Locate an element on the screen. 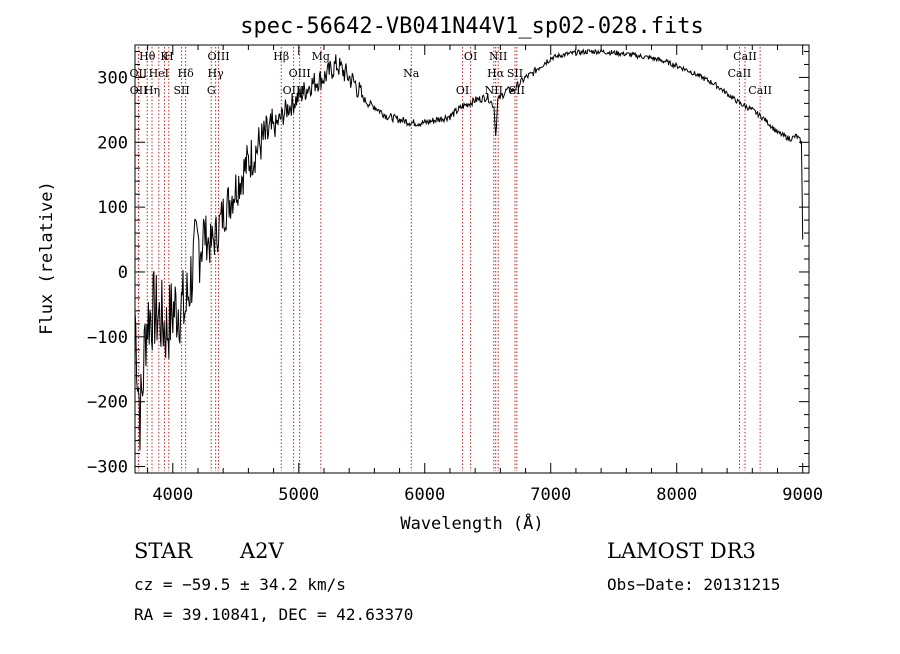 This screenshot has width=900, height=654. spectral-subclass: A2V is located at coordinates (262, 551).